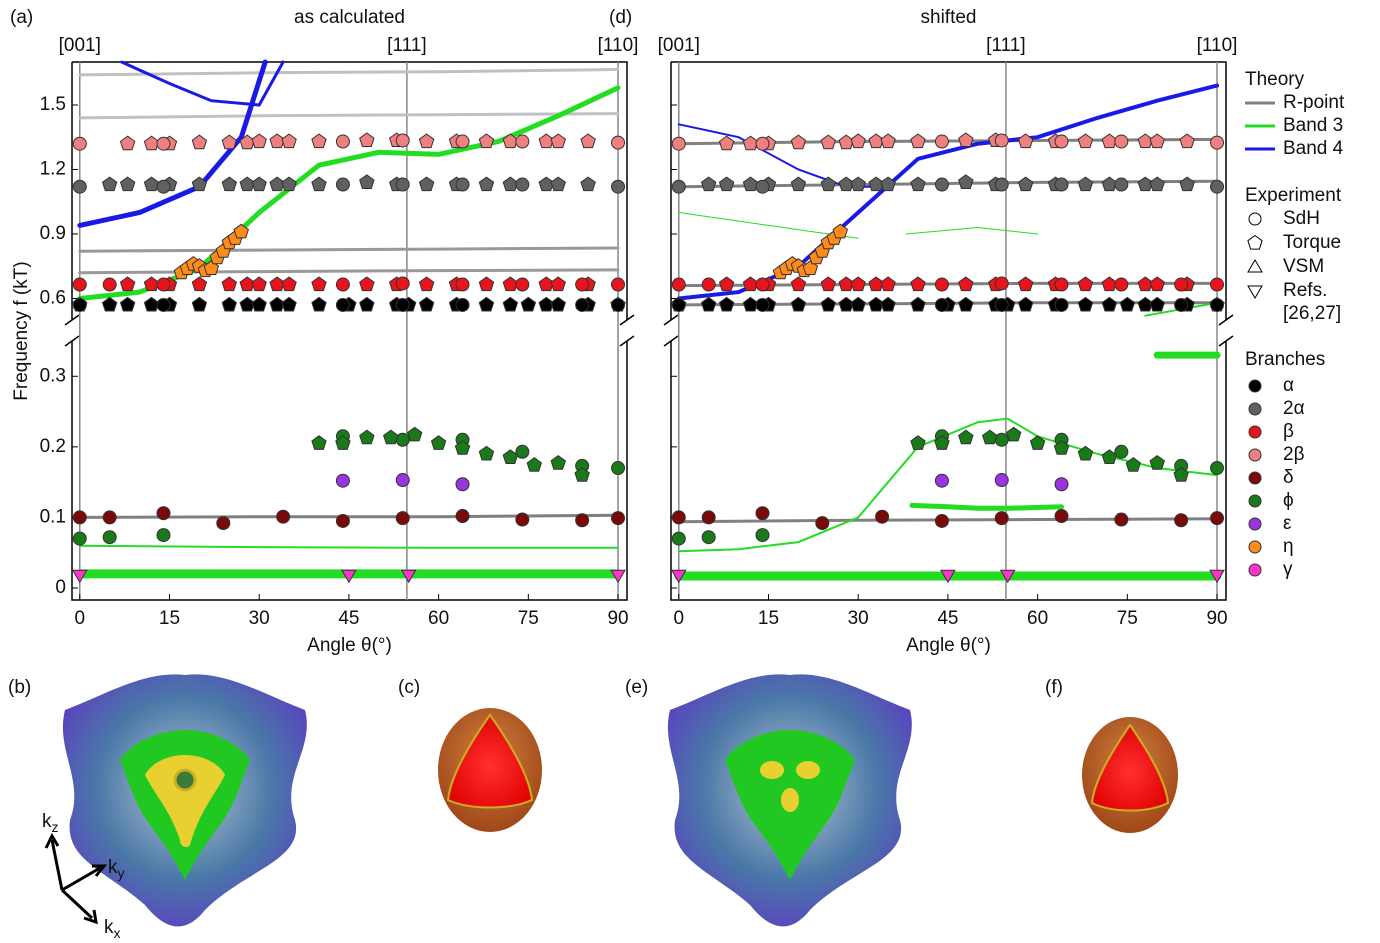  What do you see at coordinates (1305, 290) in the screenshot?
I see `legend-label: Refs.` at bounding box center [1305, 290].